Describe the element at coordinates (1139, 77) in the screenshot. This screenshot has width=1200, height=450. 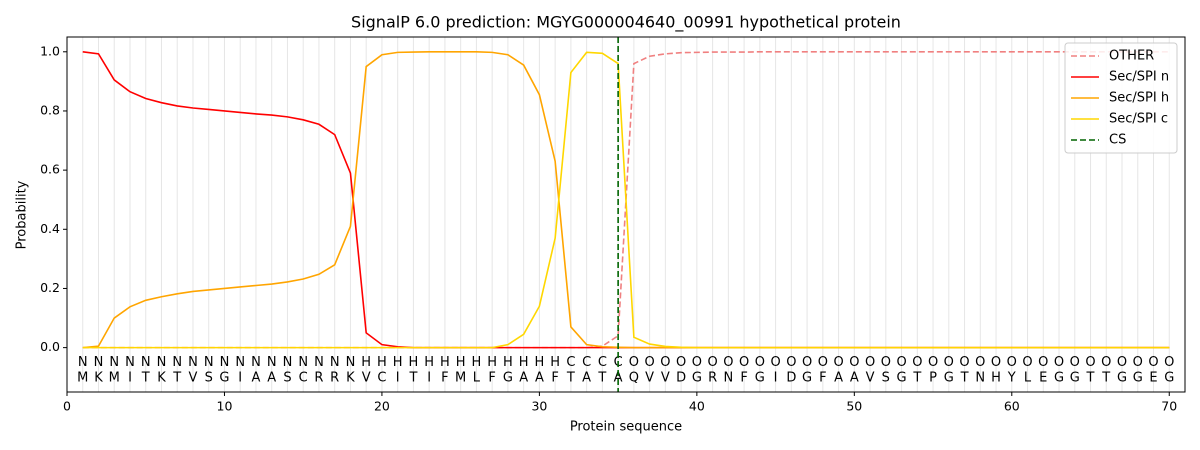
I see `legend-label: Sec/SPI n` at that location.